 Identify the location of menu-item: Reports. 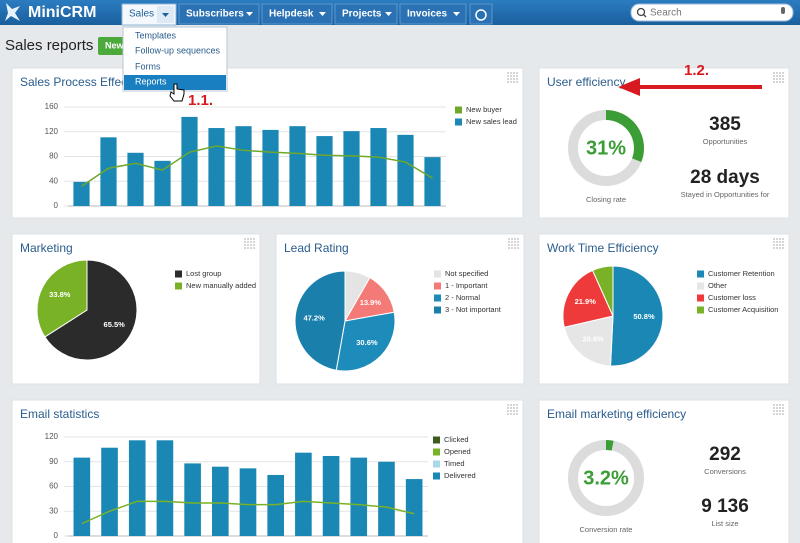
(151, 81).